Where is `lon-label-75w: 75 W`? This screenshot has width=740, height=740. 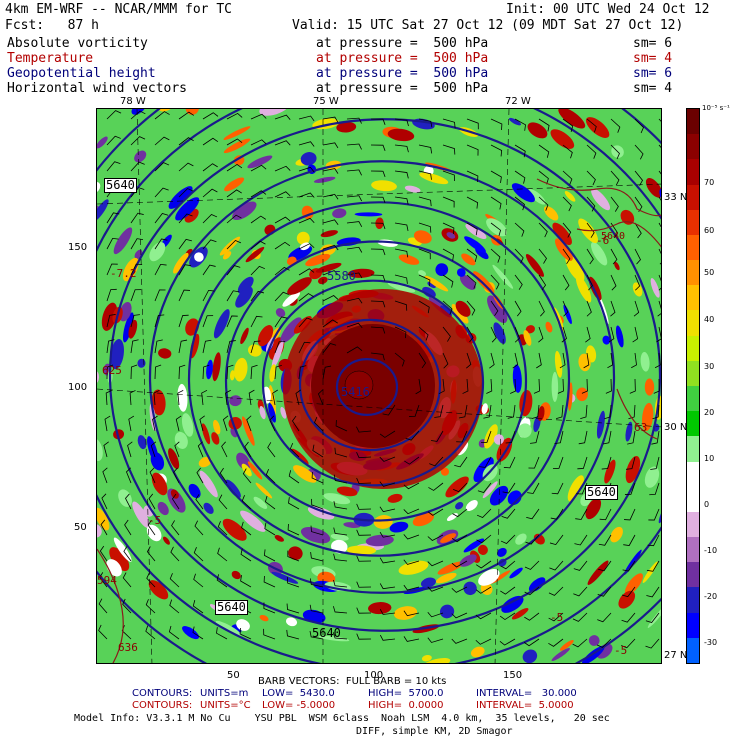 lon-label-75w: 75 W is located at coordinates (326, 101).